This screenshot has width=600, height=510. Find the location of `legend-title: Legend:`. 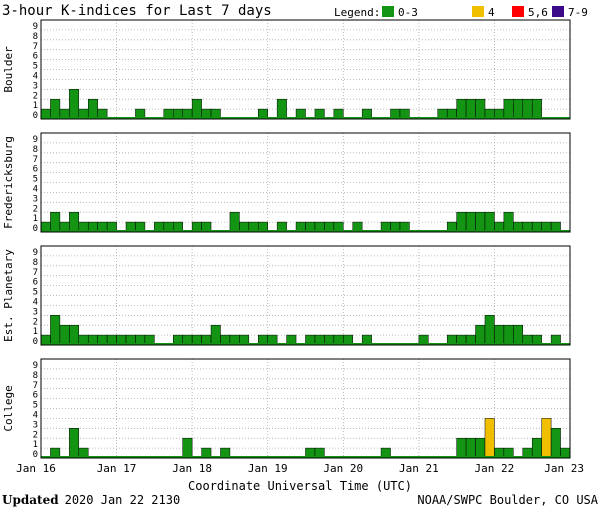

legend-title: Legend: is located at coordinates (357, 12).